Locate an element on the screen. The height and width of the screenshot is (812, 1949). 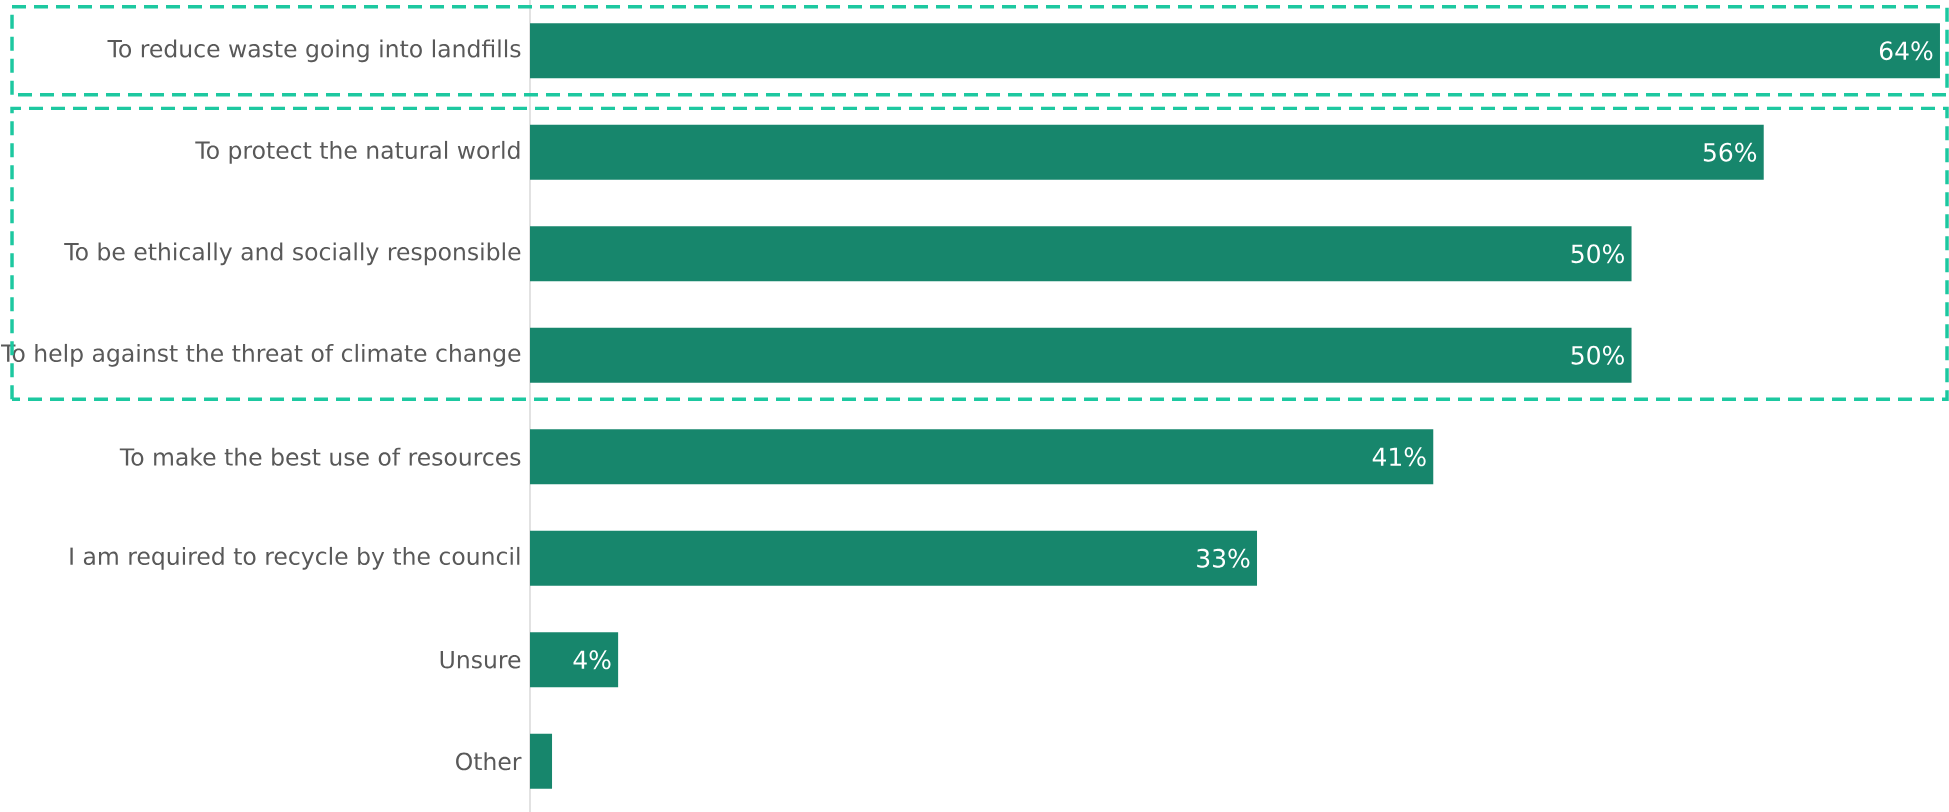
y-tick-label: To help against the threat of climate change is located at coordinates (261, 355).